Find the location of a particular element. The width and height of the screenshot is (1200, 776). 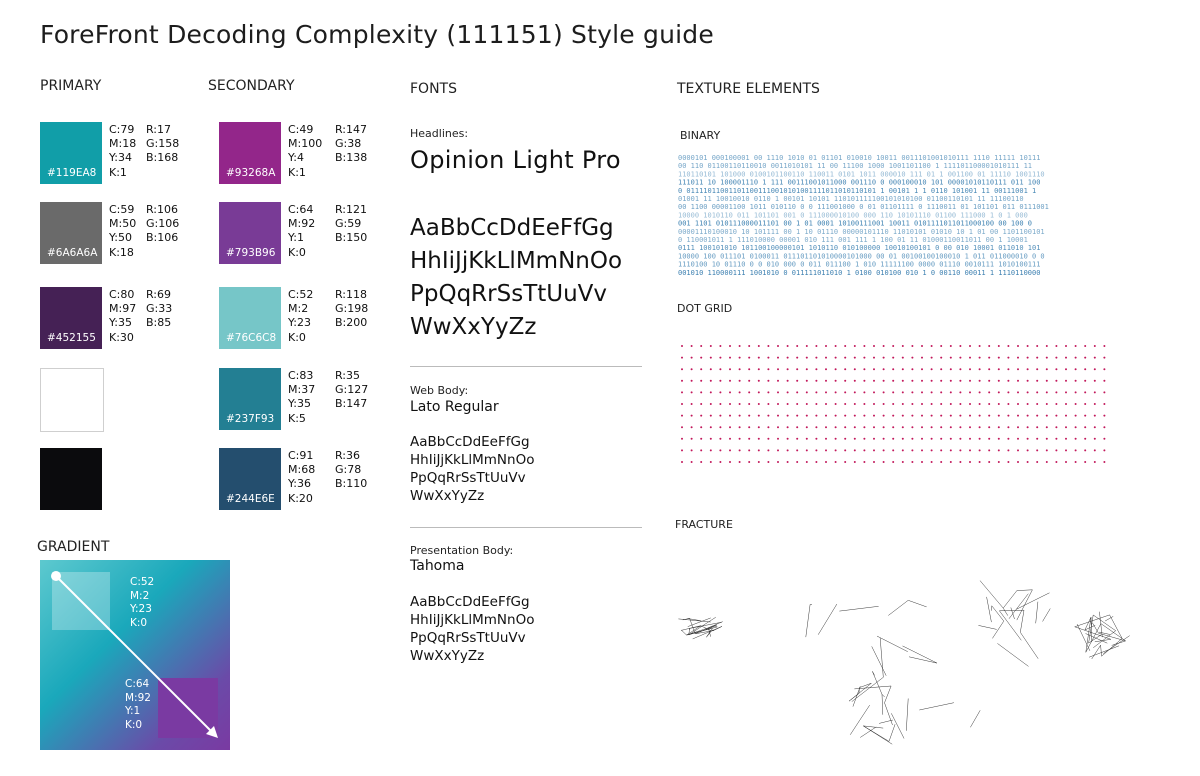

cmyk-k: K:18 is located at coordinates (121, 252).